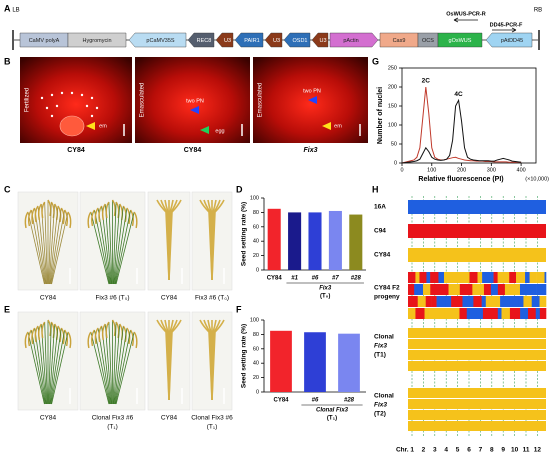 Image resolution: width=551 pixels, height=459 pixels. I want to click on y-tick-label: 100, so click(254, 198).